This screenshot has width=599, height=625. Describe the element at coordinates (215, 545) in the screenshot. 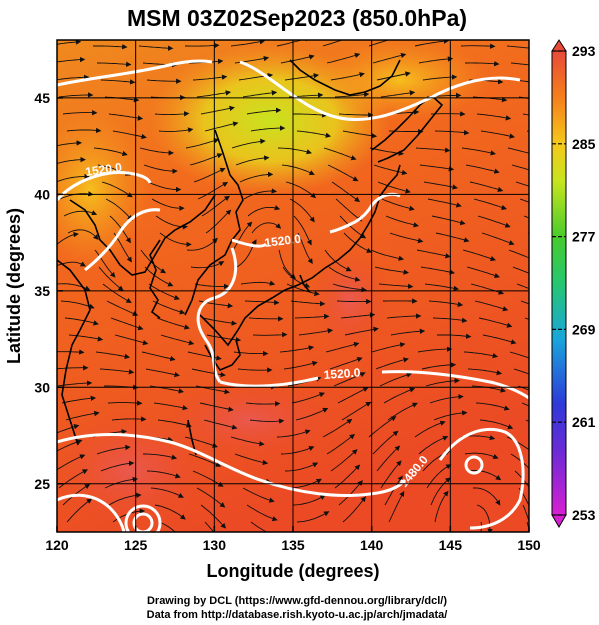

I see `x-tick-label: 130` at that location.